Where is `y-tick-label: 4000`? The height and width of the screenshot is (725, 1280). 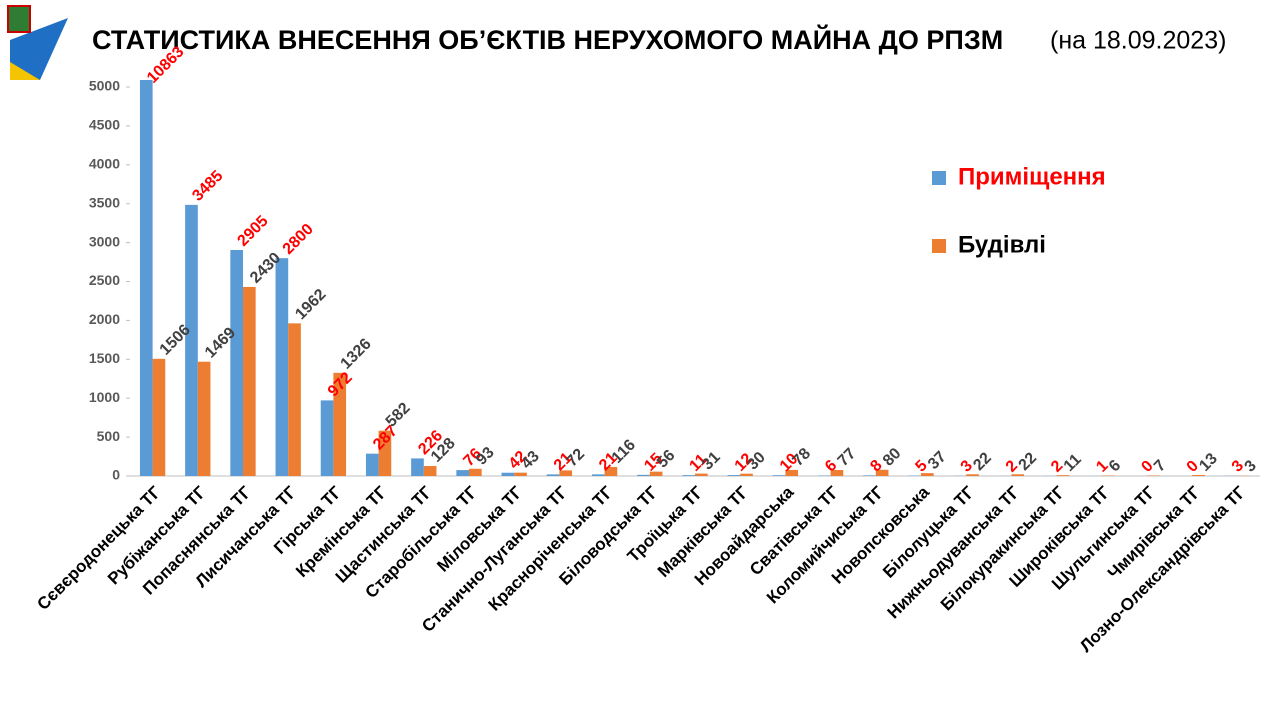
y-tick-label: 4000 is located at coordinates (104, 164).